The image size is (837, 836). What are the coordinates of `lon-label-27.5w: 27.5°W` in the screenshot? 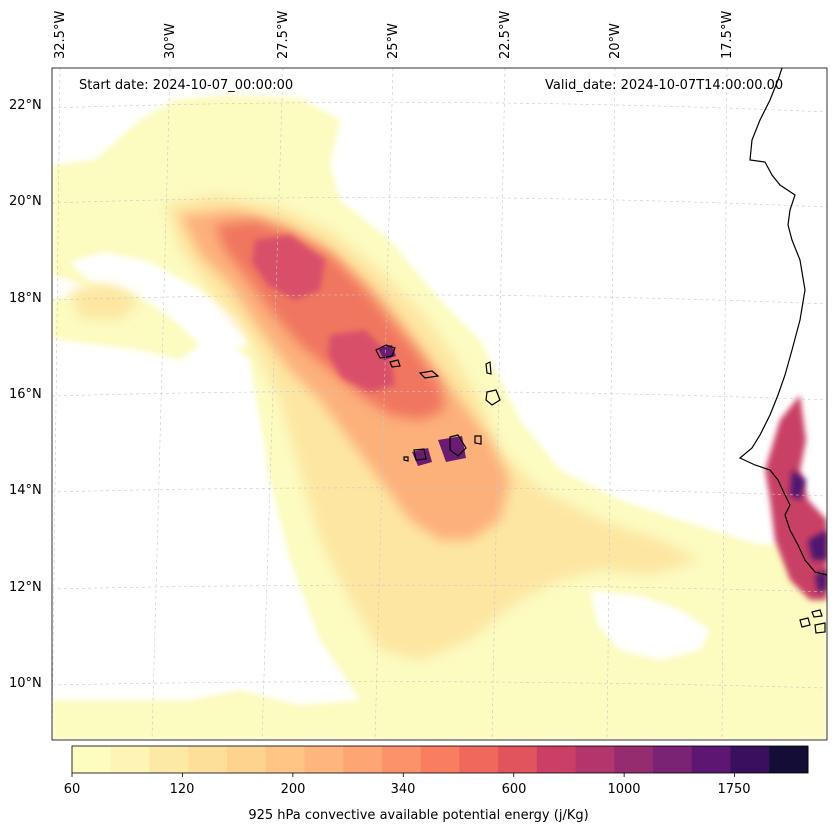 It's located at (283, 34).